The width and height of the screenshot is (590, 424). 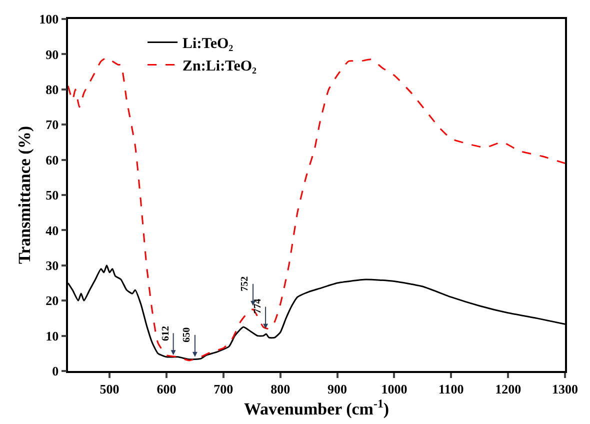 What do you see at coordinates (24, 195) in the screenshot?
I see `y-axis-title: Transmittance (%)` at bounding box center [24, 195].